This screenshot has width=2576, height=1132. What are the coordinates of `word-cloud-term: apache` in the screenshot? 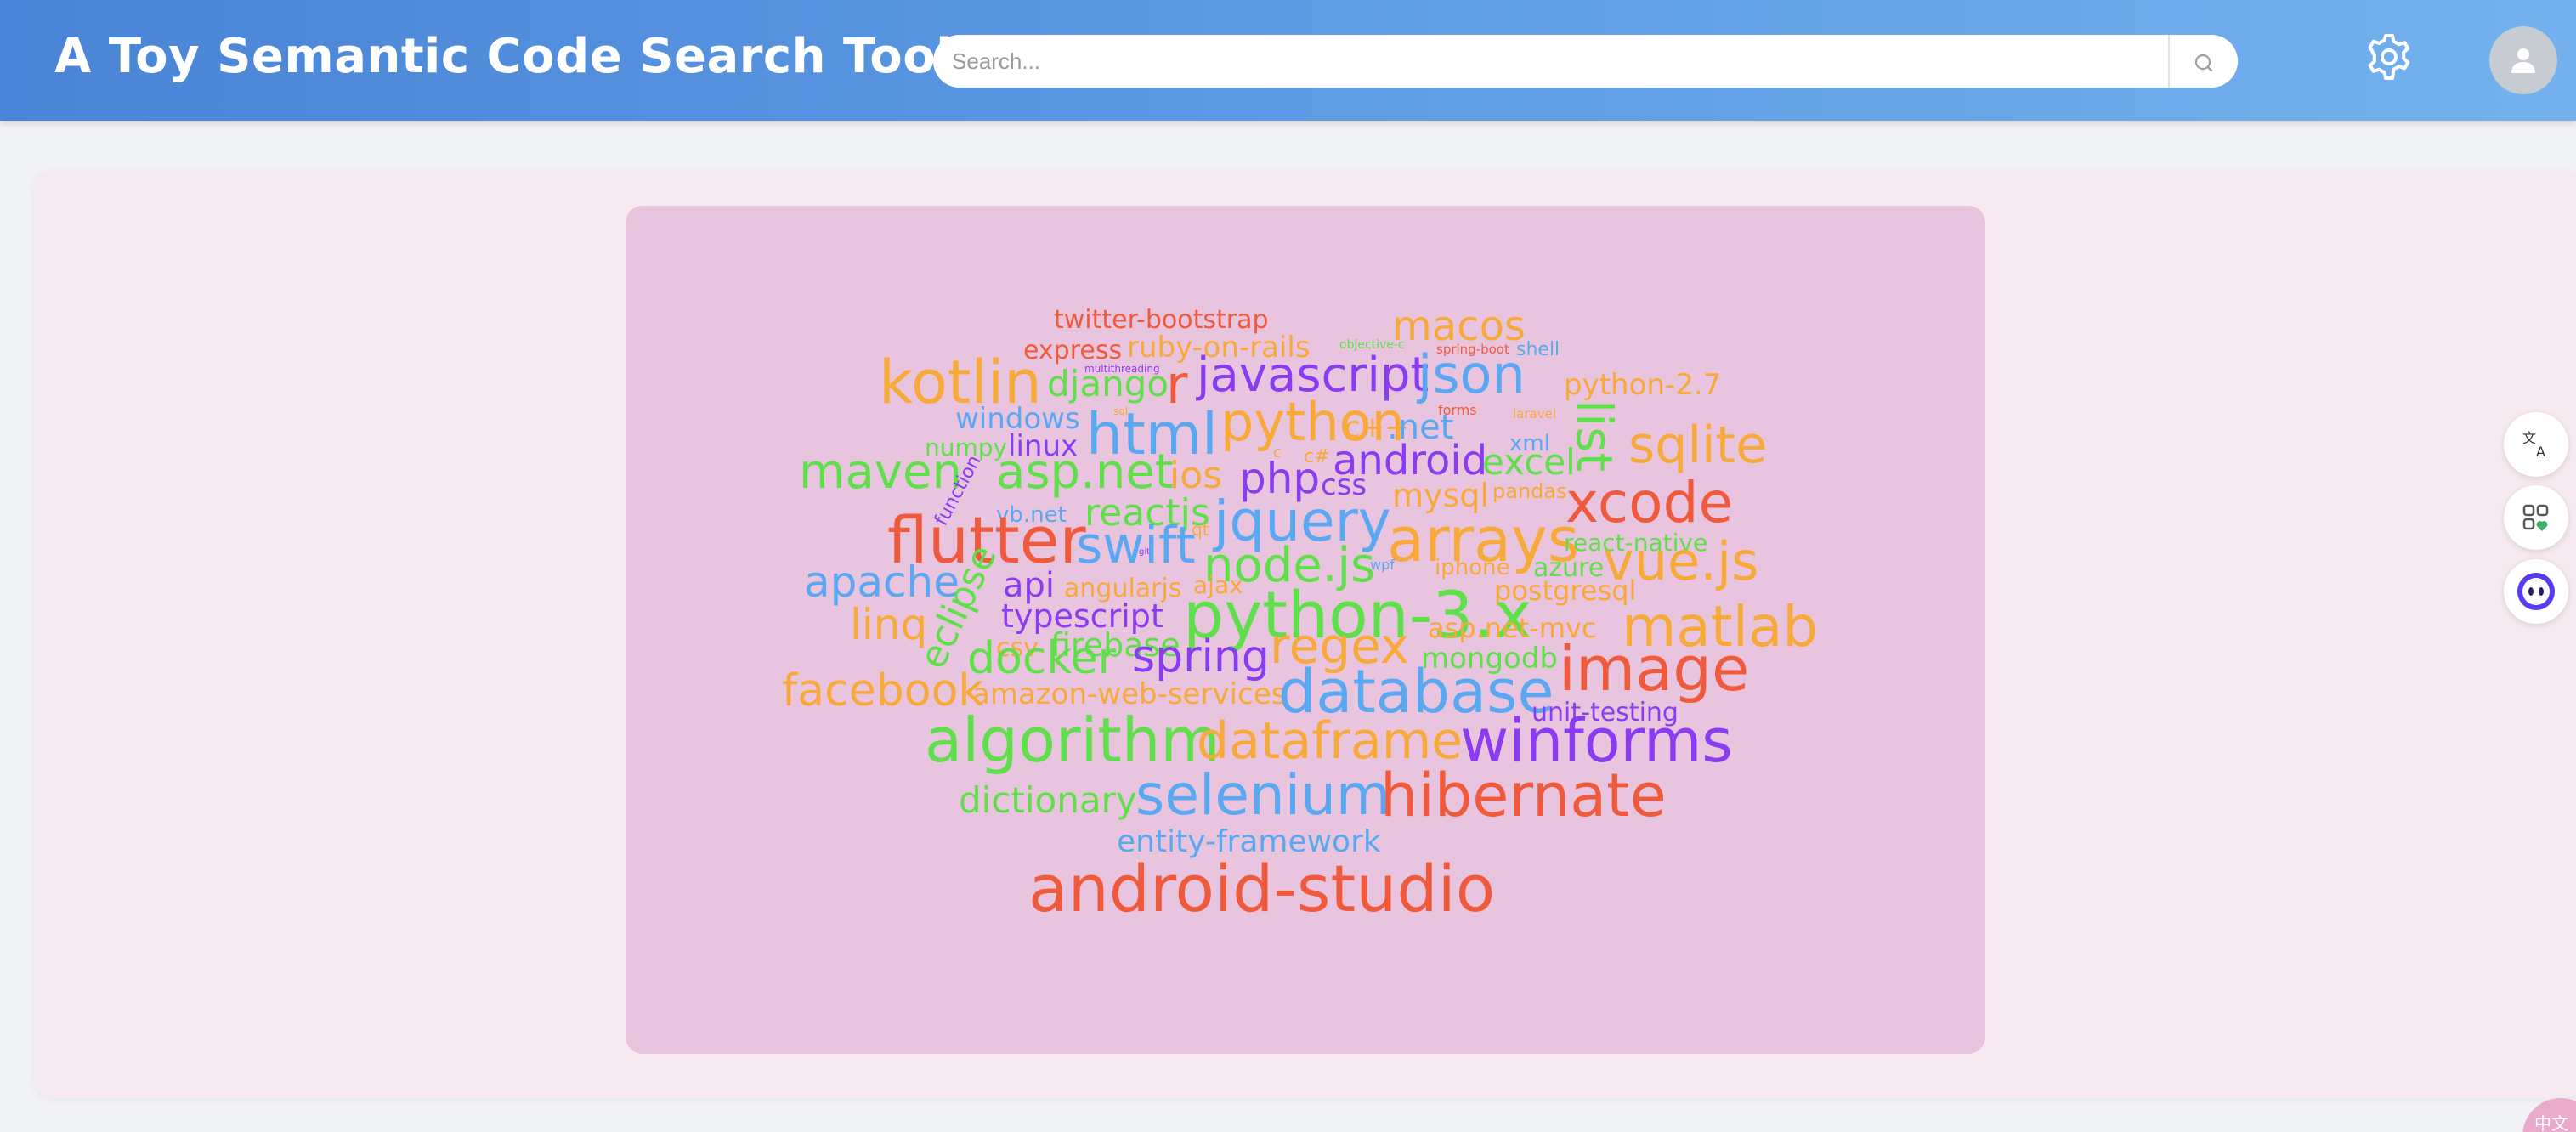 It's located at (882, 582).